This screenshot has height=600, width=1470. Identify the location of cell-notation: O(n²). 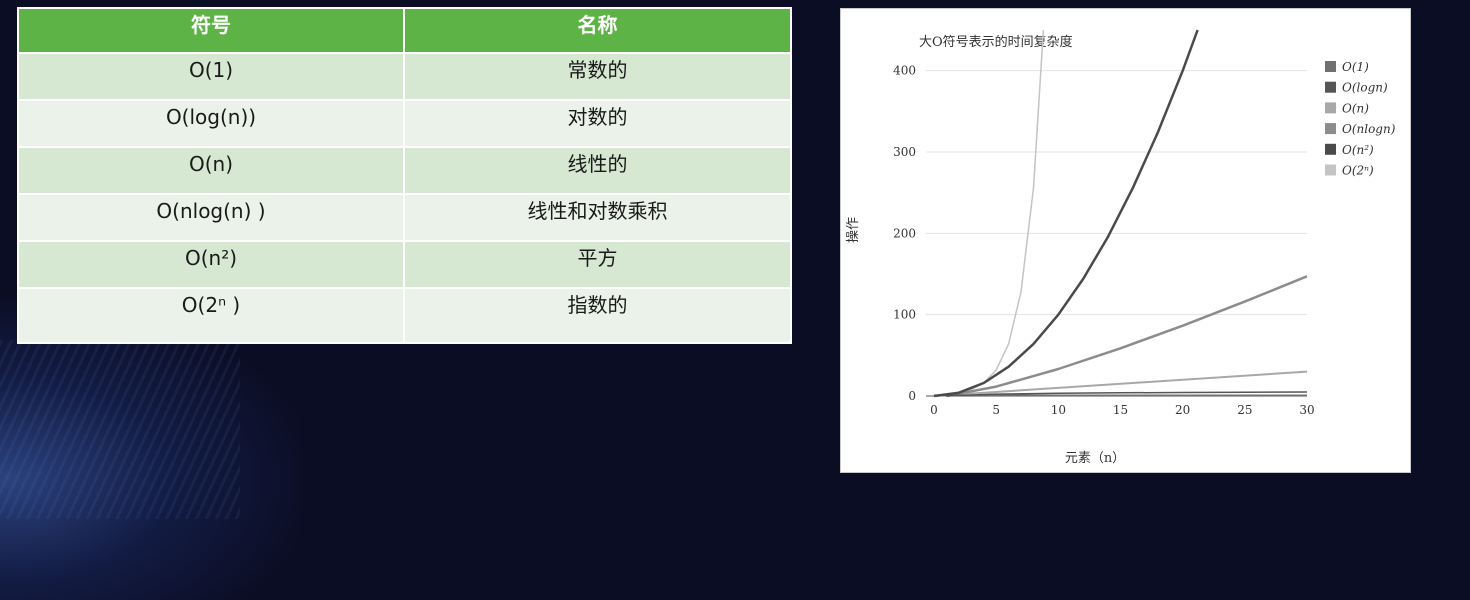
(211, 264).